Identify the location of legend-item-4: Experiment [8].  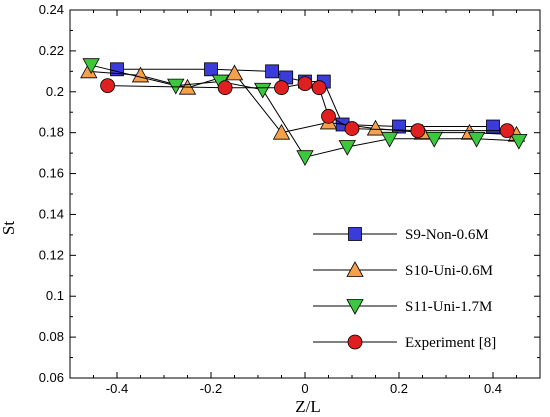
(404, 342).